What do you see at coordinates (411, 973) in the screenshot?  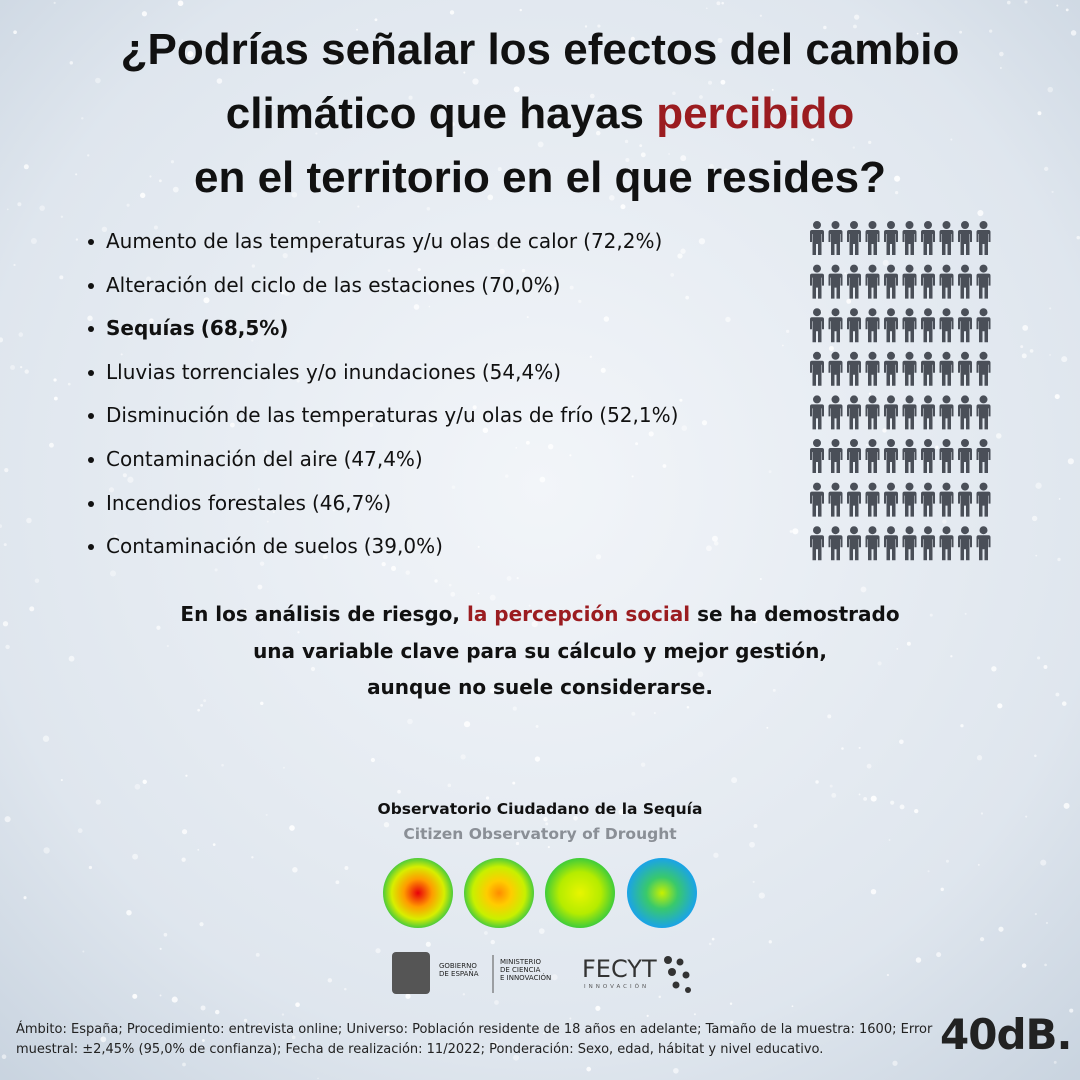 I see `coat-of-arms` at bounding box center [411, 973].